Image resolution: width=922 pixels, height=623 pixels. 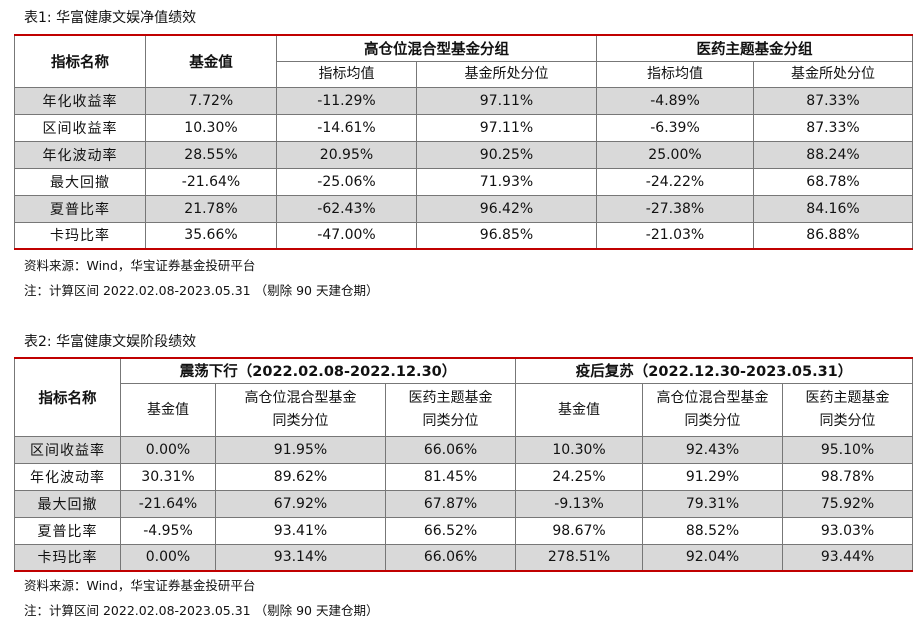 What do you see at coordinates (211, 100) in the screenshot?
I see `cell-fund-value: 7.72%` at bounding box center [211, 100].